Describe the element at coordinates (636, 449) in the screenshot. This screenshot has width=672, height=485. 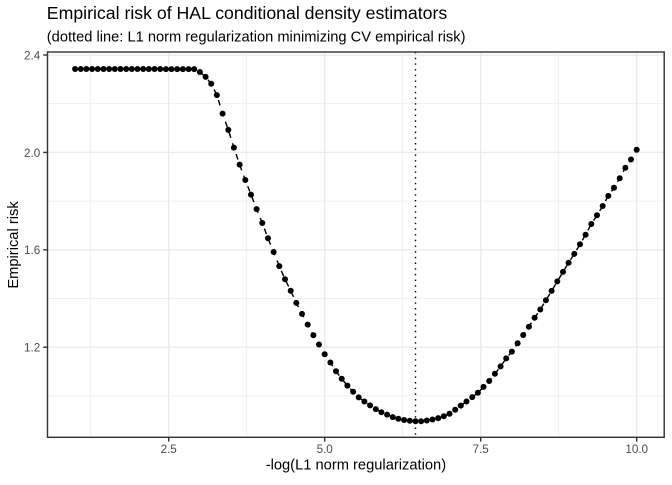
I see `svg-text: 10.0` at that location.